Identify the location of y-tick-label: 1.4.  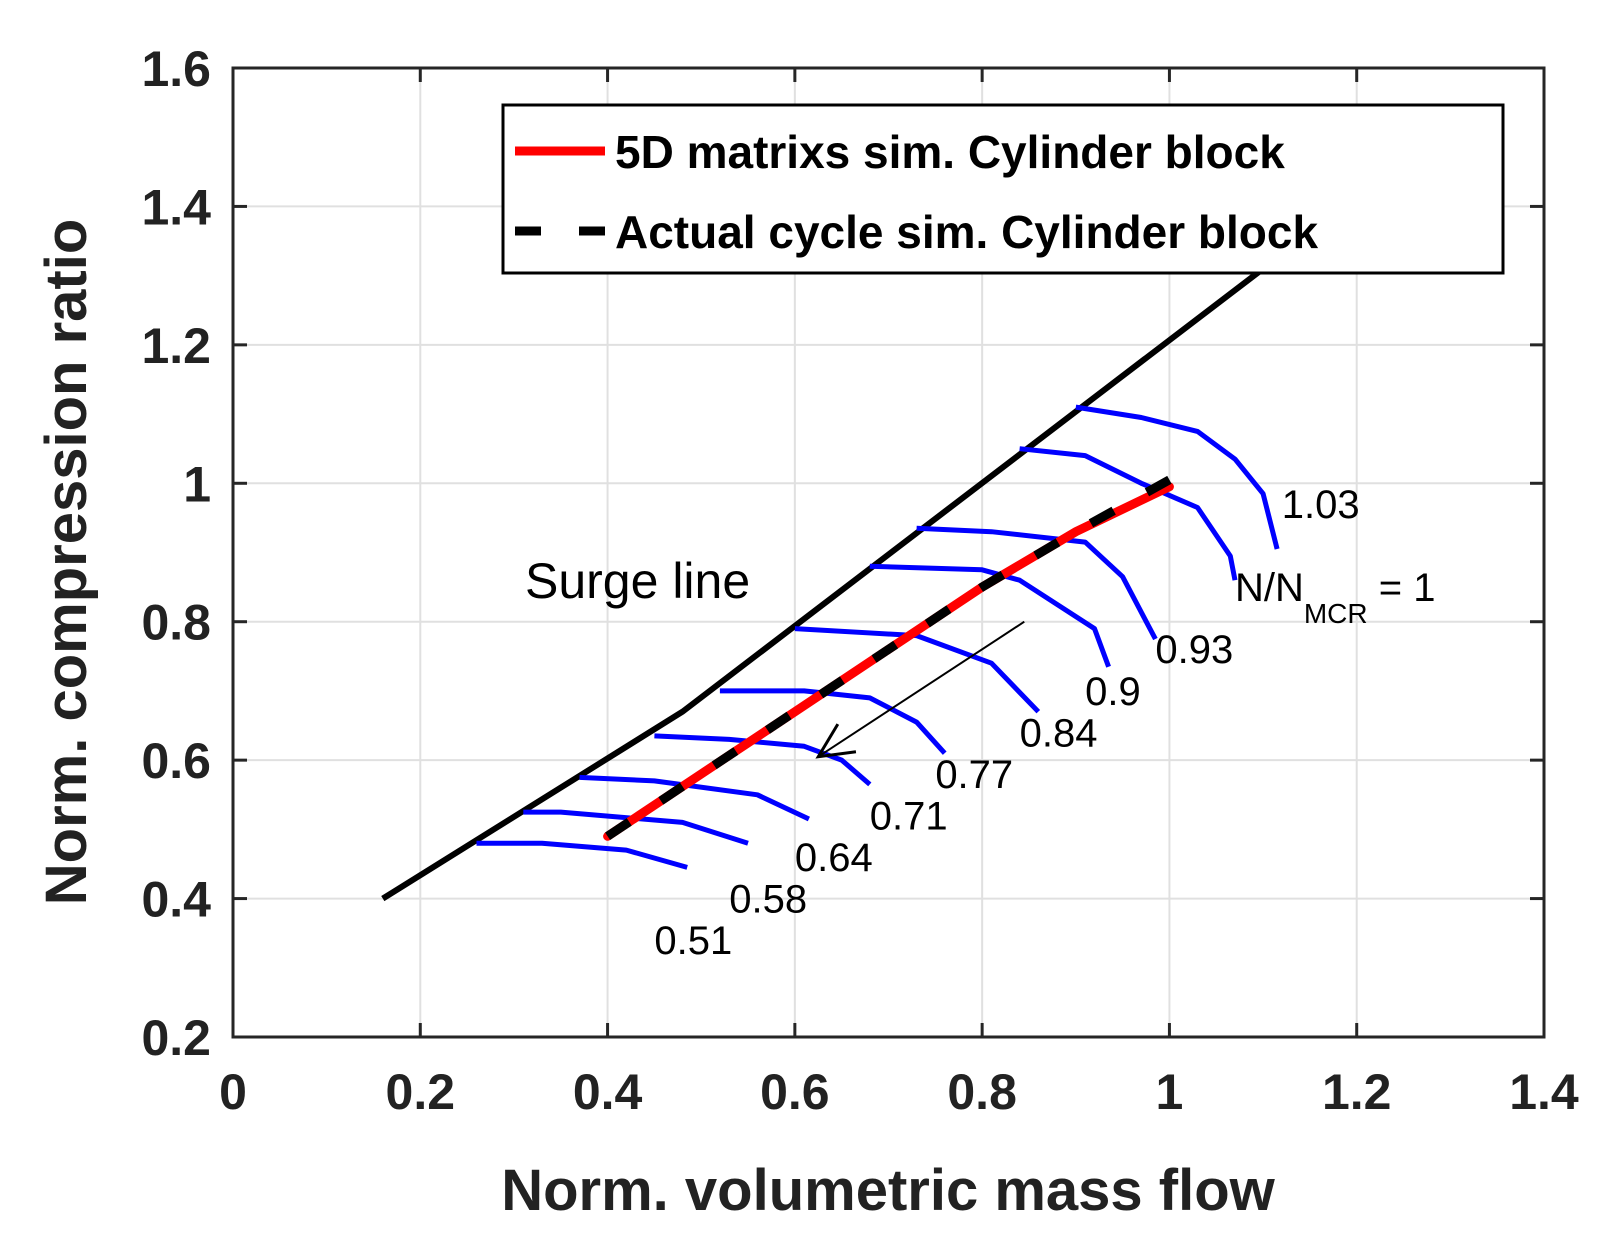
(176, 207).